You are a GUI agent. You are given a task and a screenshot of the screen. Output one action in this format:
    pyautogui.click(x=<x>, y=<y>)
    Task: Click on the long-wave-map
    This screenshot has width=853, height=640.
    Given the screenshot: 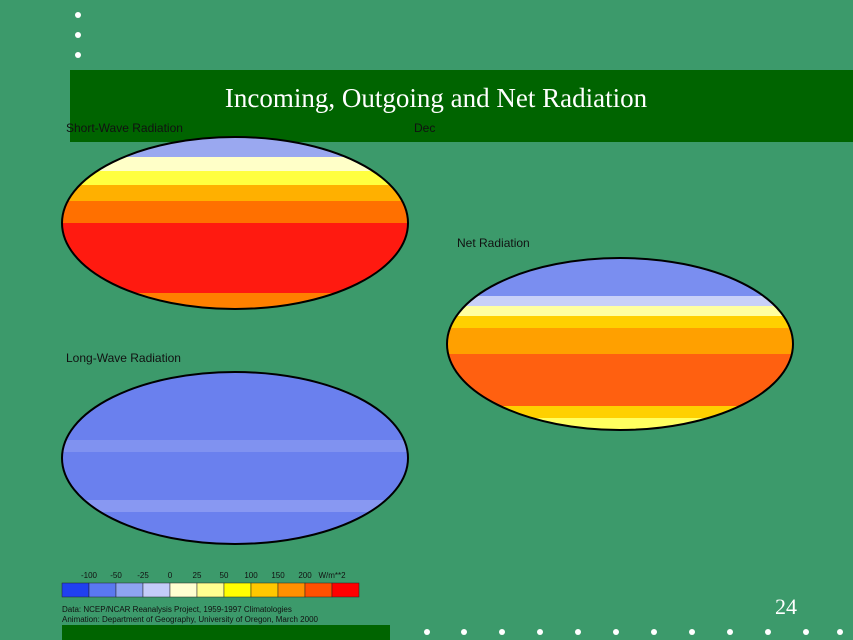 What is the action you would take?
    pyautogui.click(x=235, y=458)
    